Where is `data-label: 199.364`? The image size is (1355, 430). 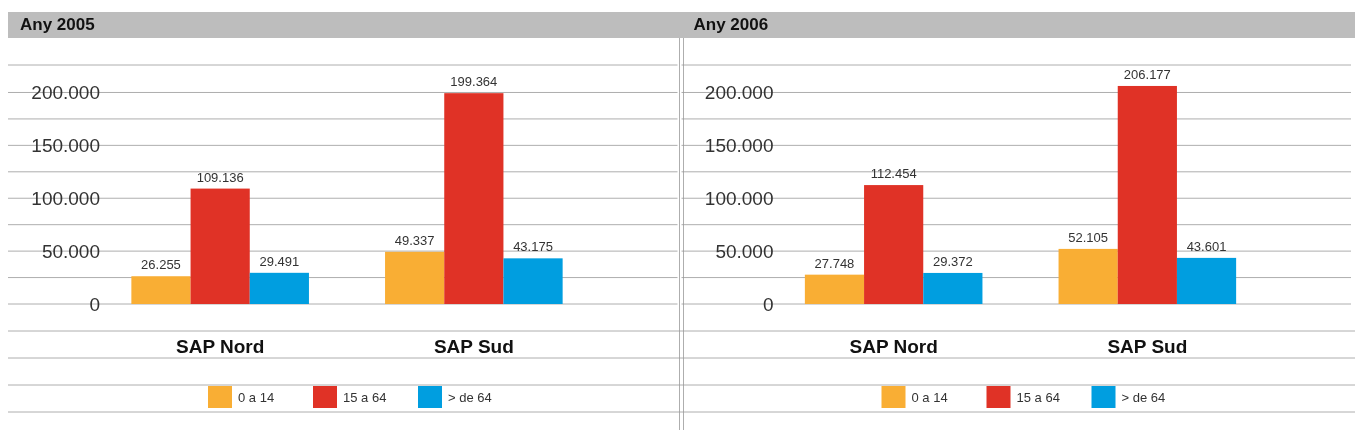
data-label: 199.364 is located at coordinates (474, 82).